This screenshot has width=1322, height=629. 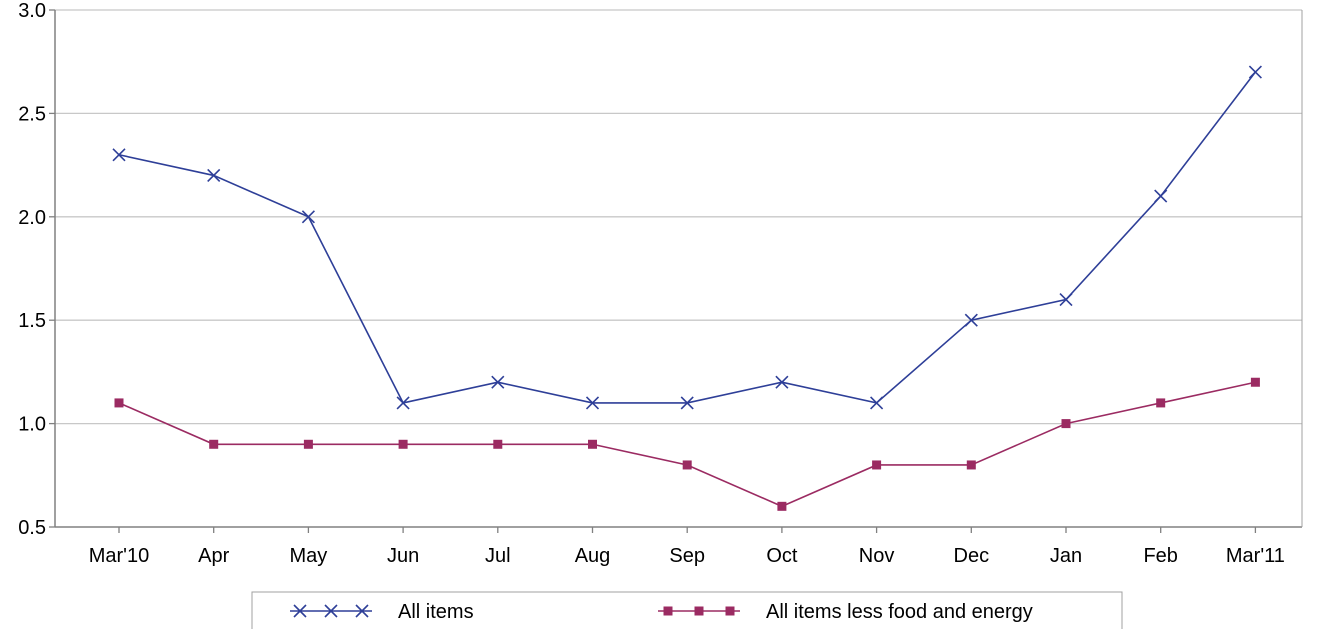 I want to click on legend-item-core: All items less food and energy, so click(x=845, y=612).